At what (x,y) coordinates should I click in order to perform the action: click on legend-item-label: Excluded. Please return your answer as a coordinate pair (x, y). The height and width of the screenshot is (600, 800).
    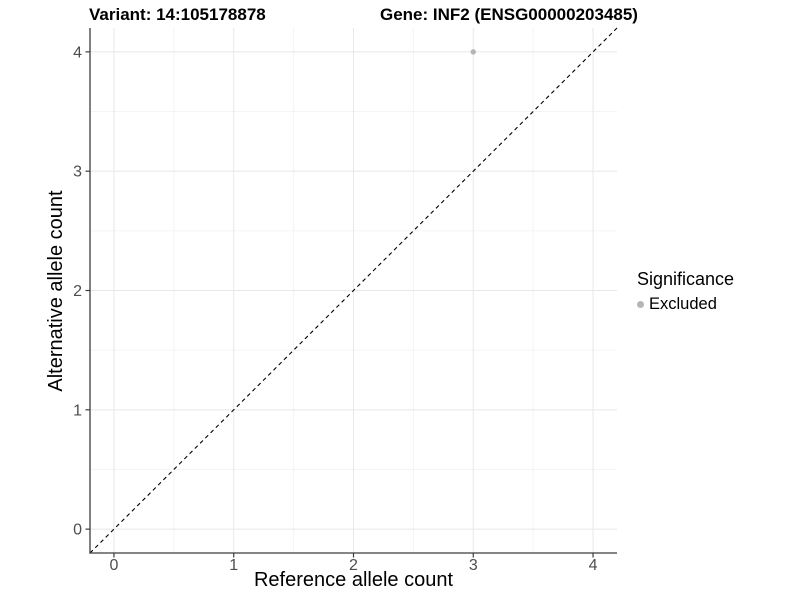
    Looking at the image, I should click on (683, 304).